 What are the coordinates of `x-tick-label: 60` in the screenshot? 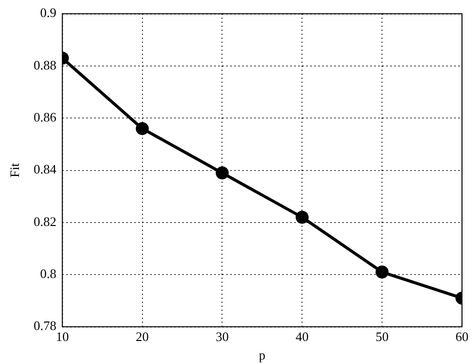 It's located at (462, 336).